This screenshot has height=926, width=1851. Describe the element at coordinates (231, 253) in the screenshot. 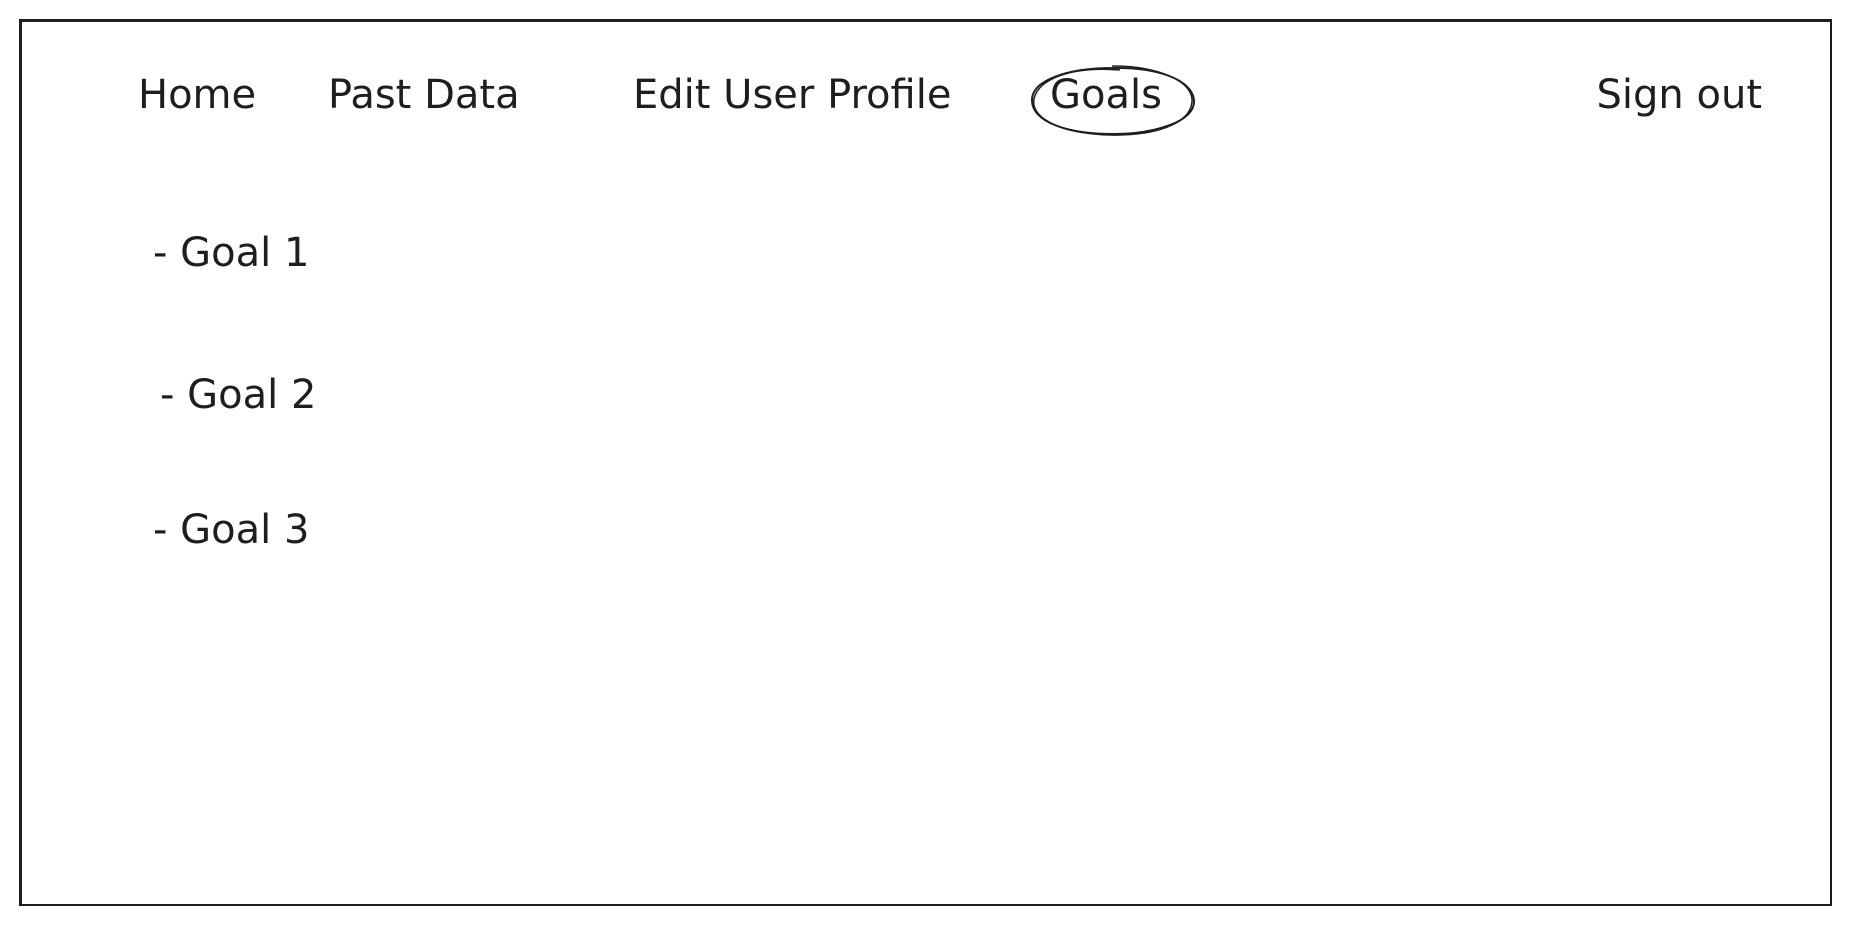

I see `goal-item: - Goal 1` at that location.